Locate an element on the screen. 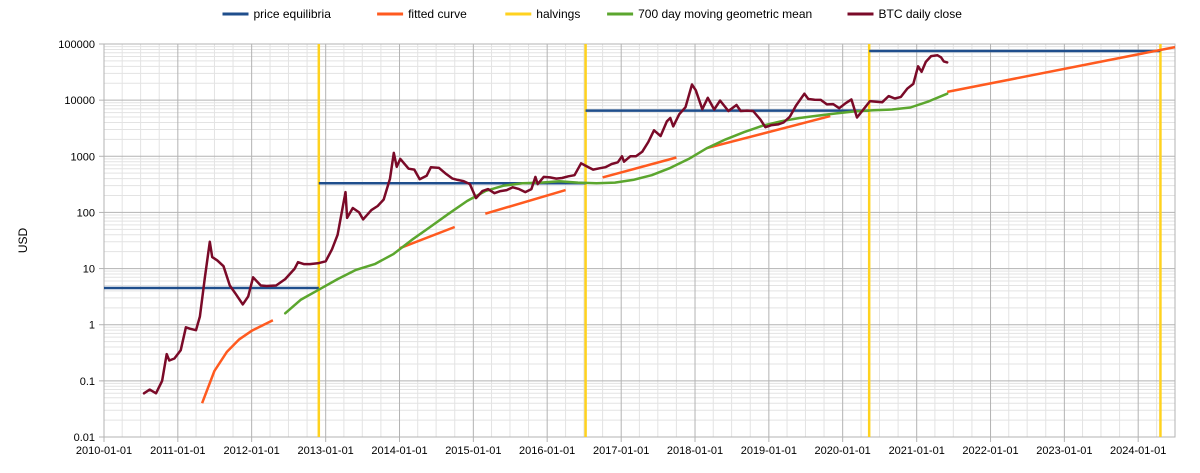 Image resolution: width=1200 pixels, height=473 pixels. y-tick-label: 100 is located at coordinates (86, 213).